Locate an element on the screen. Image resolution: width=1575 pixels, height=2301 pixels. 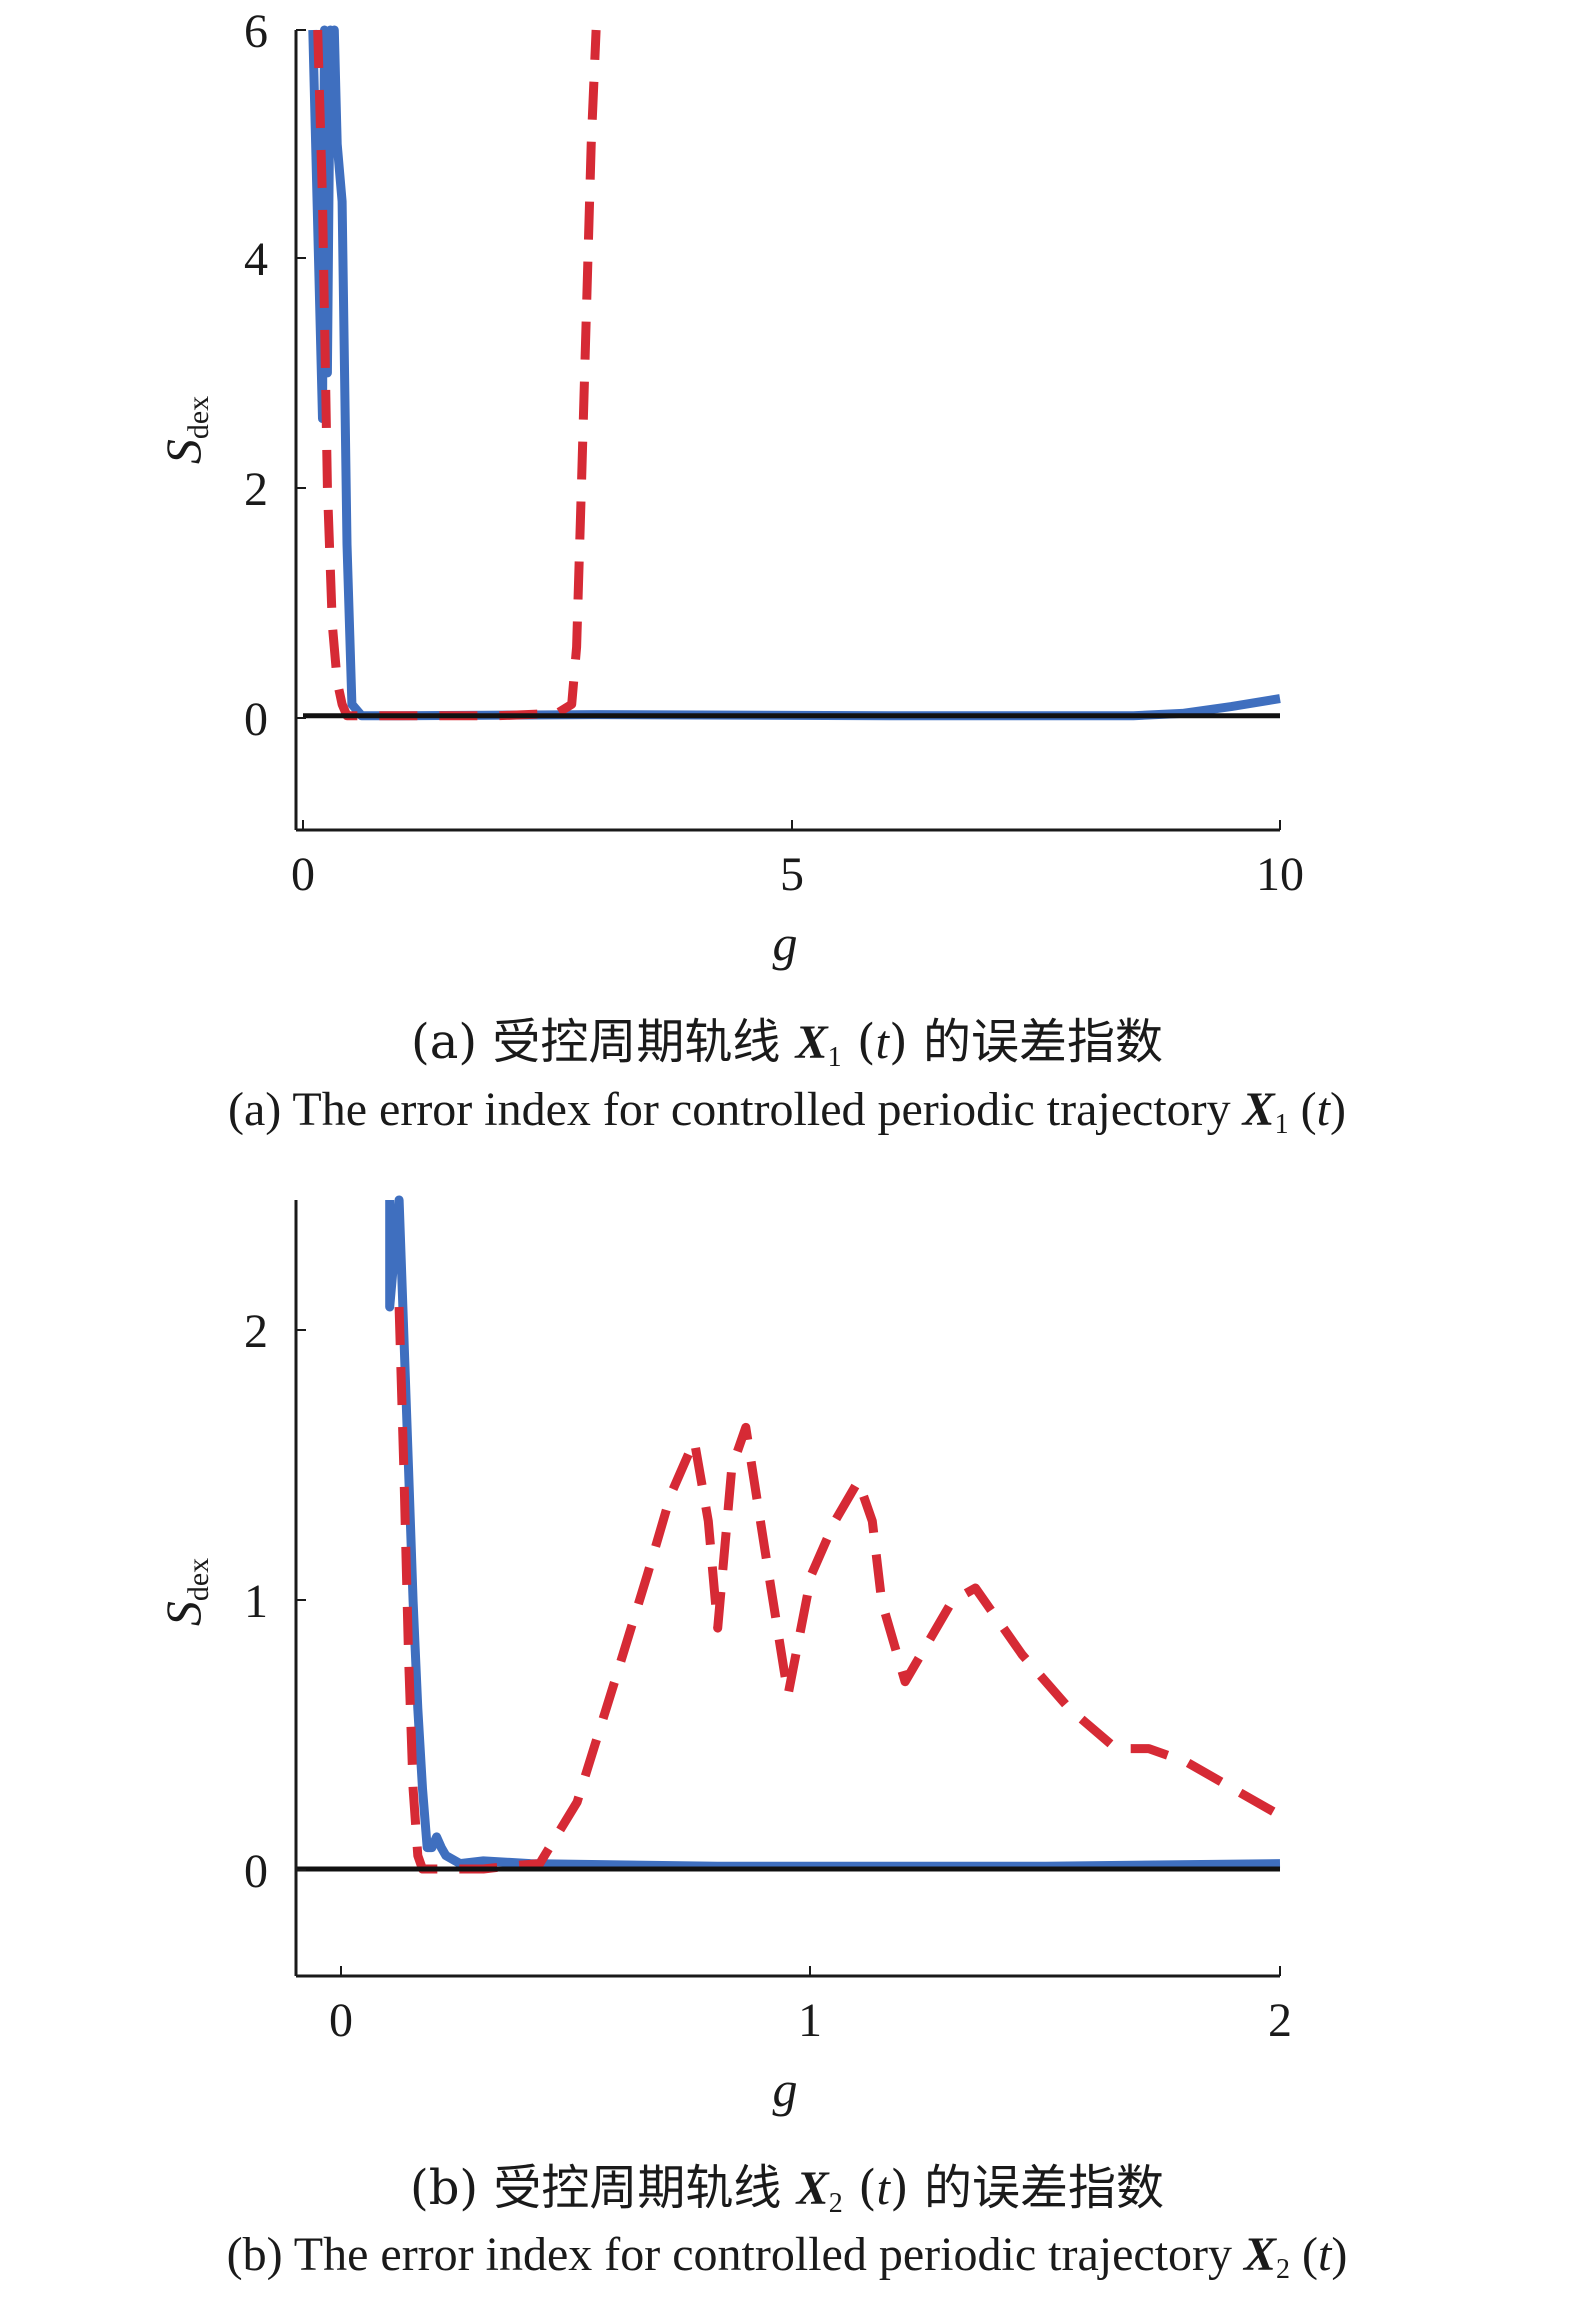
panel-a-ytick-label-6: 6 is located at coordinates (256, 31).